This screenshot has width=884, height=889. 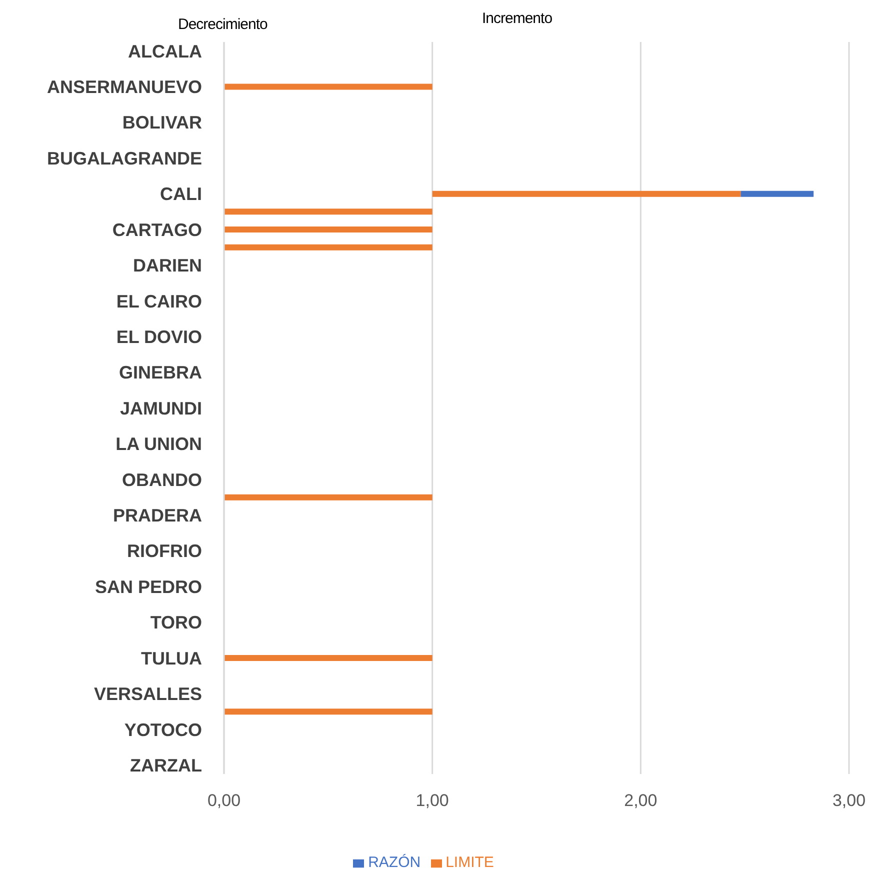 I want to click on y-tick-label: SAN PEDRO, so click(x=148, y=586).